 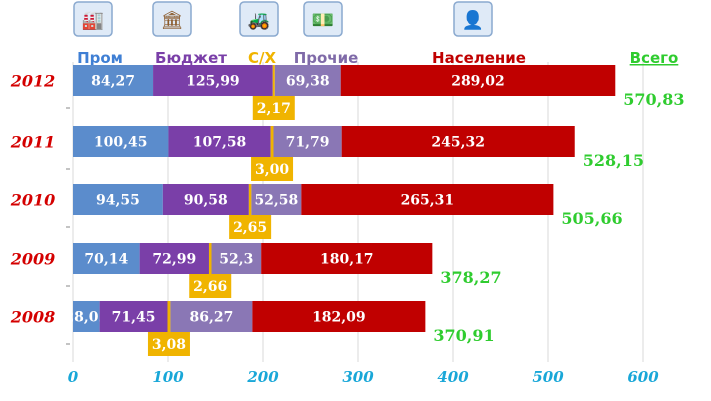 I want to click on bar-value-label: 70,14, so click(x=106, y=260).